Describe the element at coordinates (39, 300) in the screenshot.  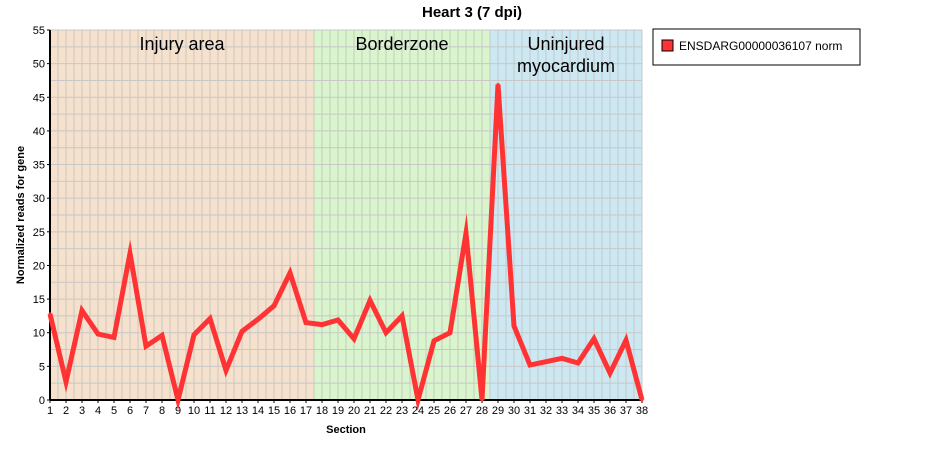
I see `y-tick-label: 15` at that location.